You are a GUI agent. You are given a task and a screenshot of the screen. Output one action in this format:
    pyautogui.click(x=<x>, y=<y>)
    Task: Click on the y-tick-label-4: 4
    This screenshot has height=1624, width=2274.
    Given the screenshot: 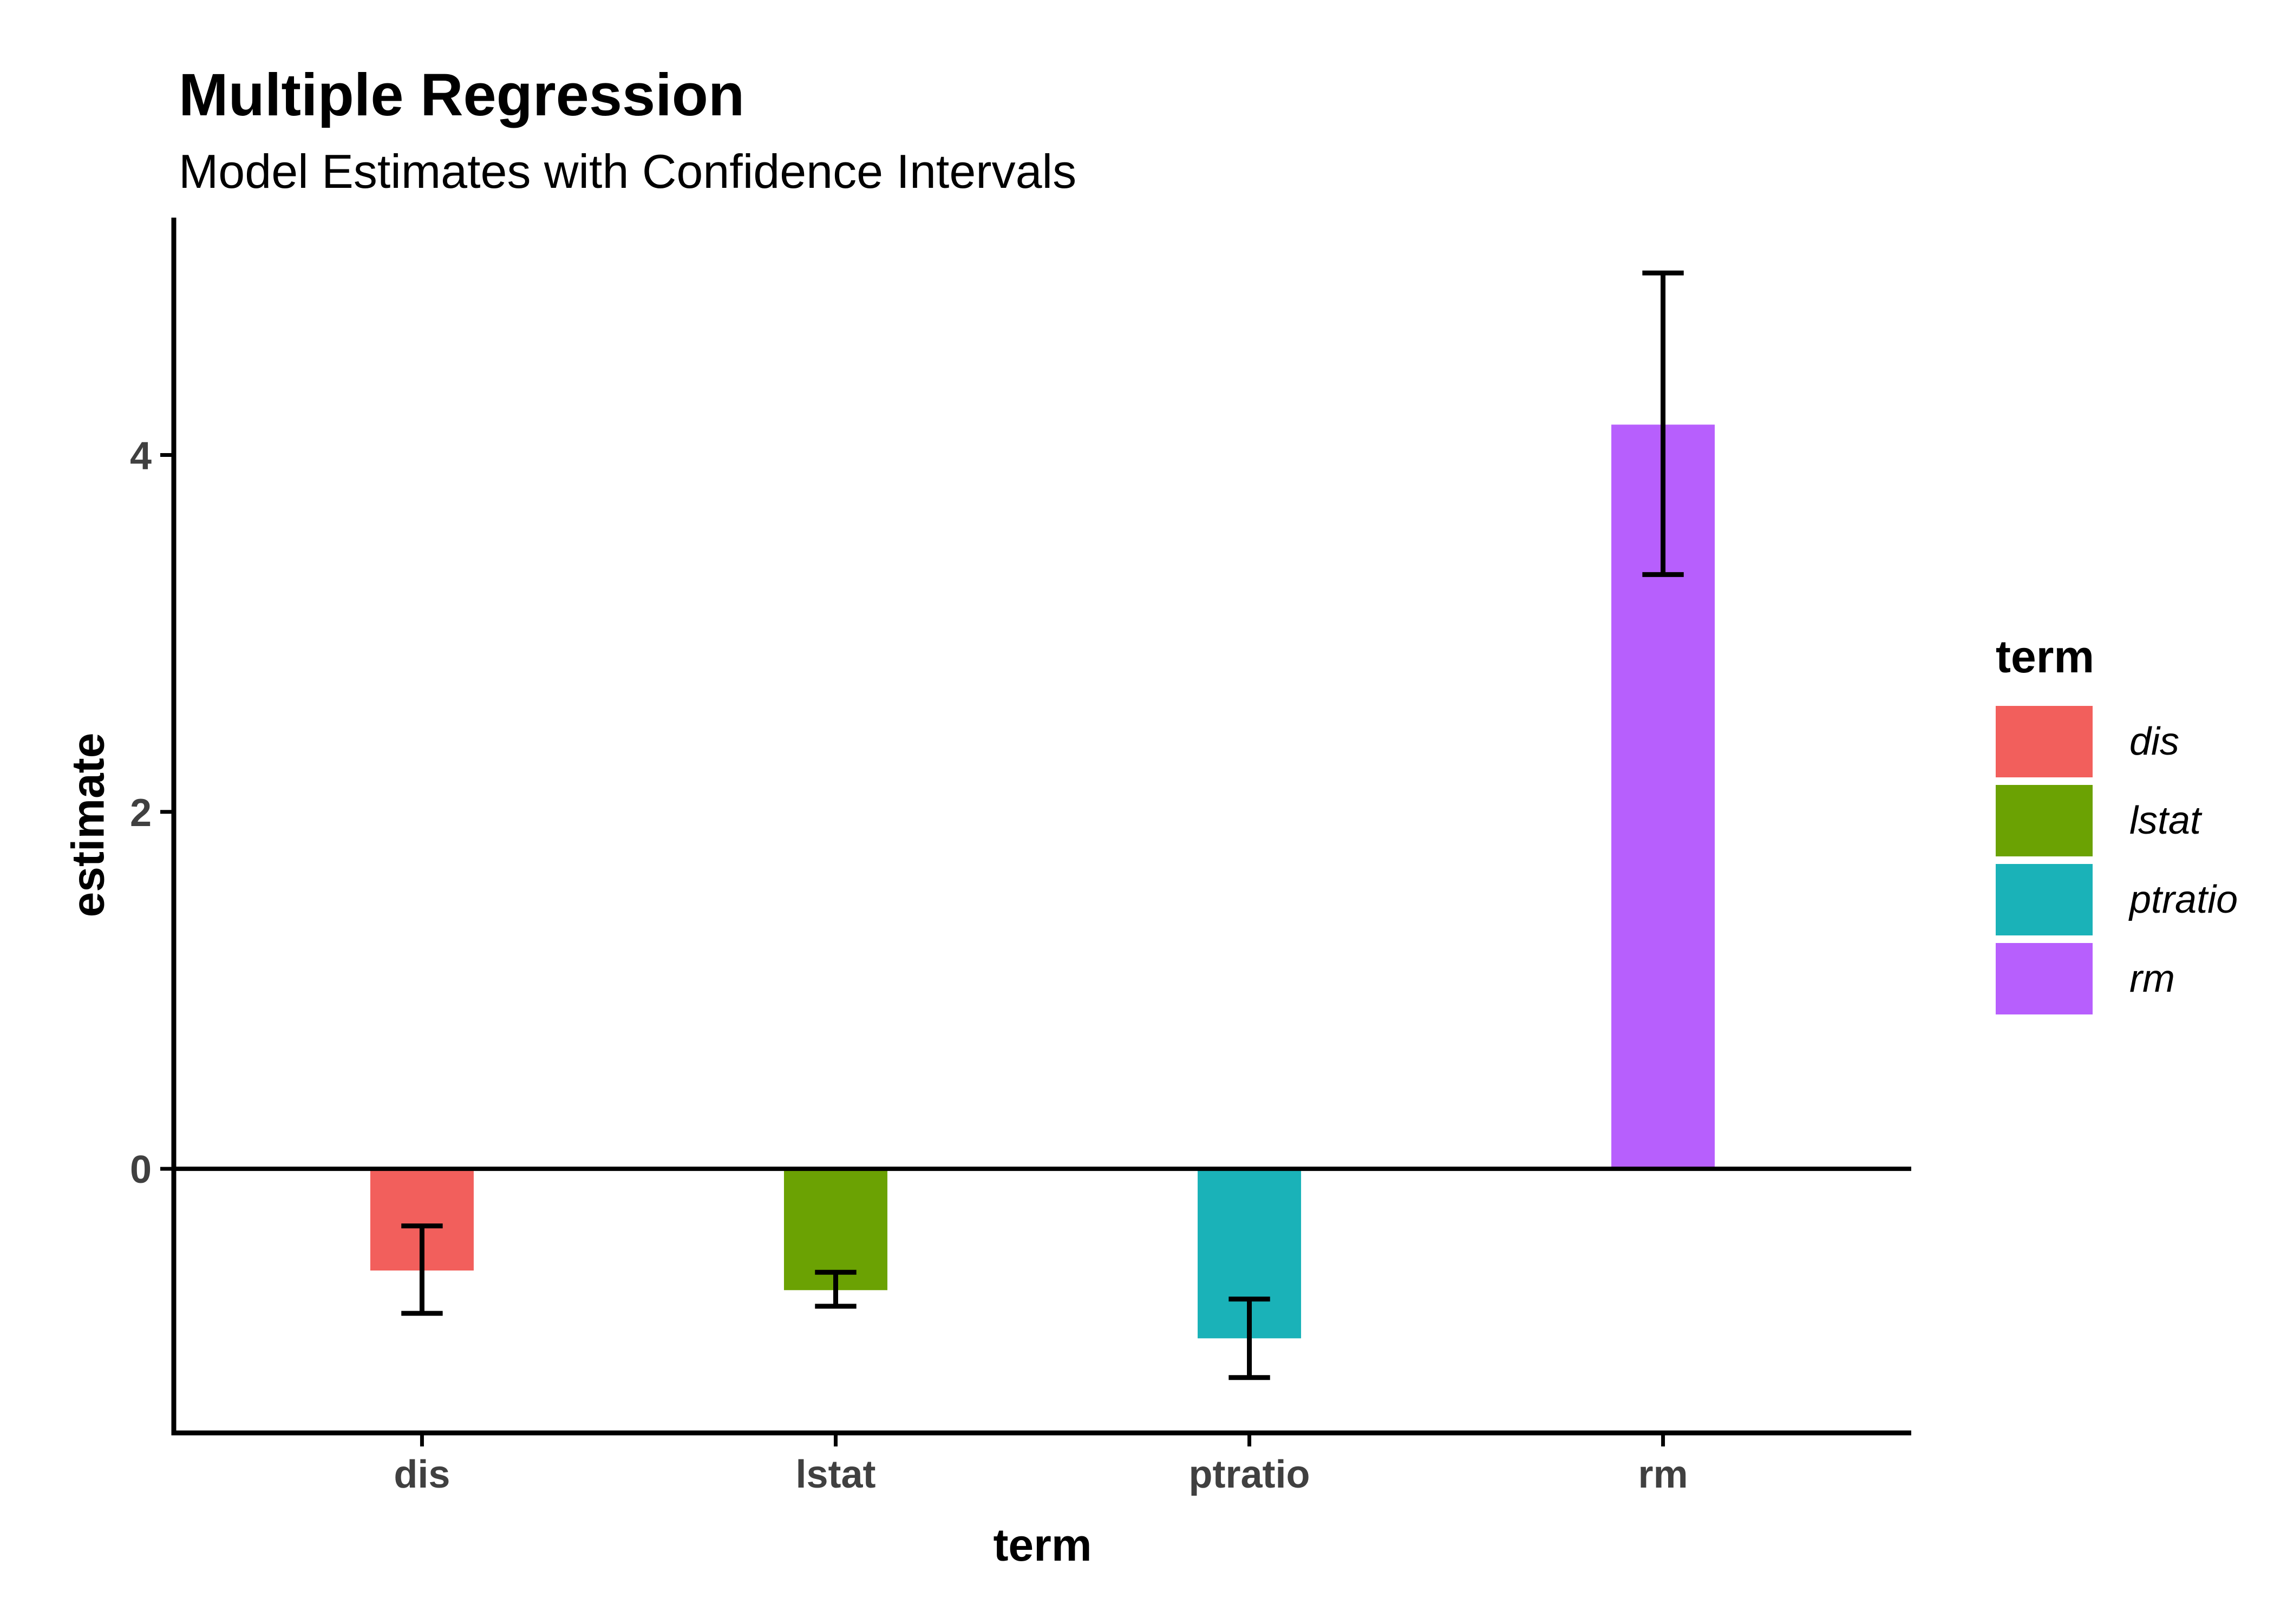 What is the action you would take?
    pyautogui.click(x=141, y=456)
    